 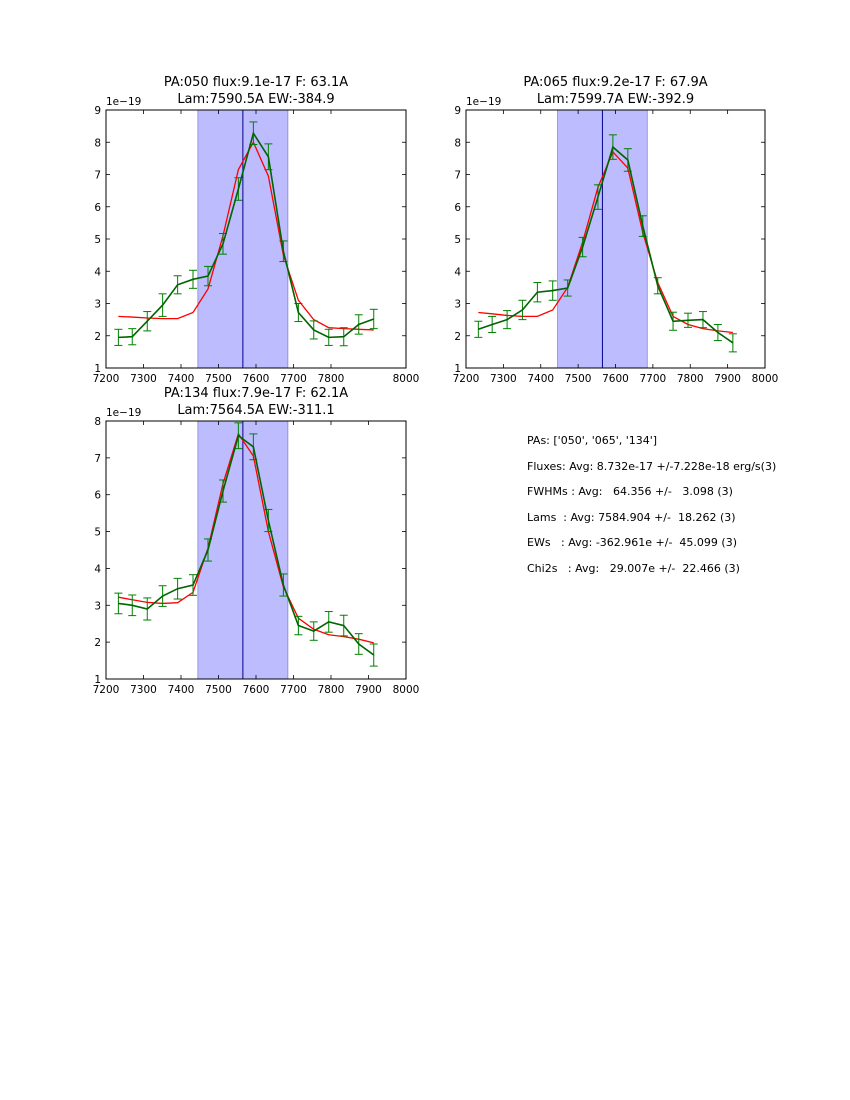 I want to click on stats-ews: EWs : Avg: -362.961e +/- 45.099 (3), so click(x=632, y=543).